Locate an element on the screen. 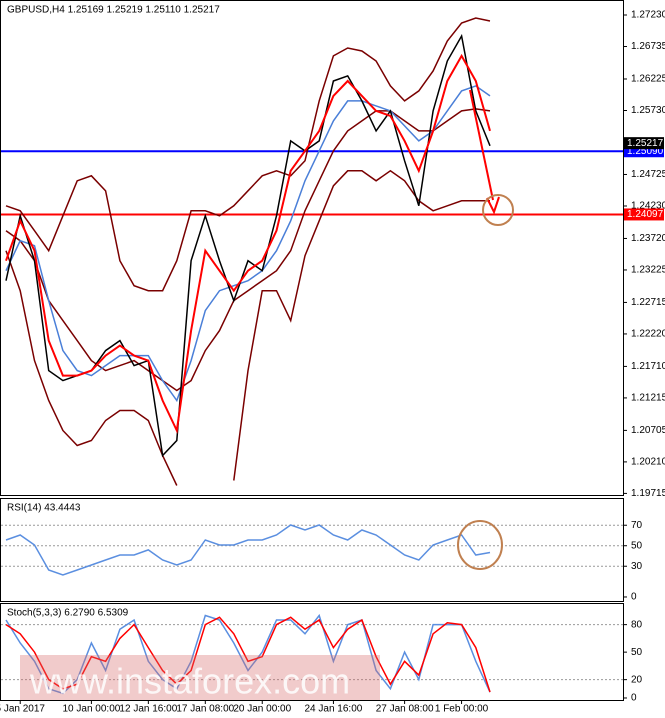  y-tick-label: 1.23720 is located at coordinates (648, 238).